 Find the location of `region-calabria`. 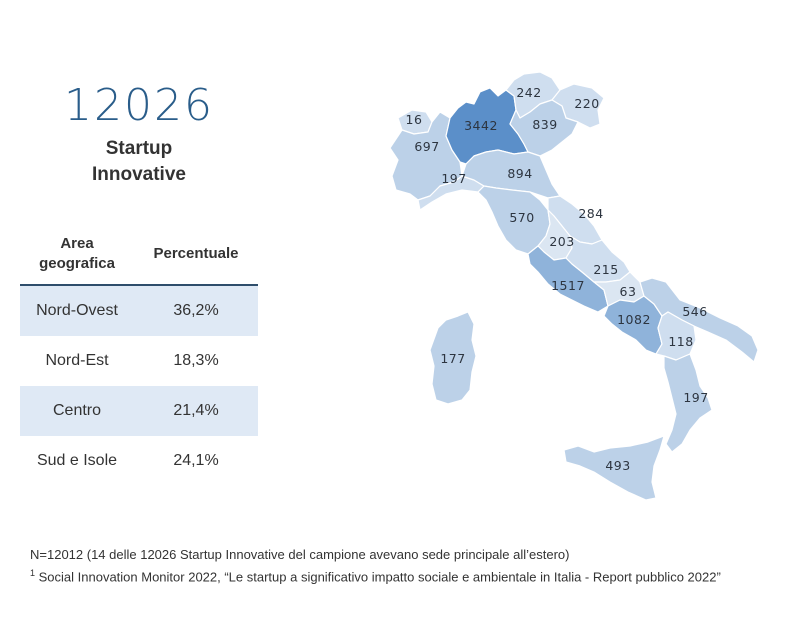

region-calabria is located at coordinates (688, 403).